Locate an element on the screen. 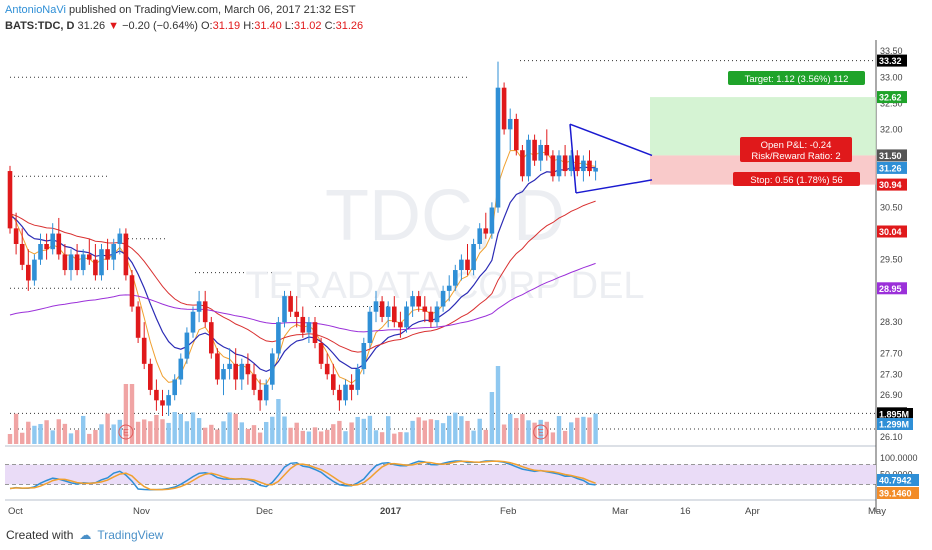 The image size is (932, 550). price-marker-label: 28.95 is located at coordinates (890, 289).